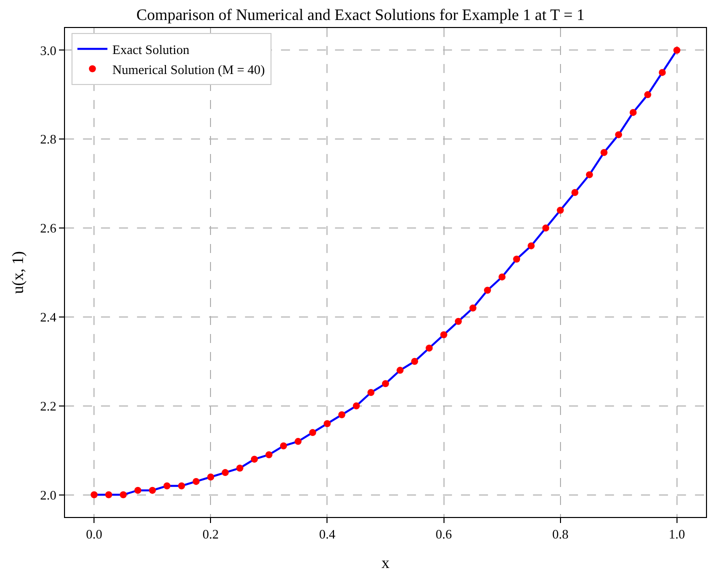 Image resolution: width=721 pixels, height=572 pixels. Describe the element at coordinates (327, 534) in the screenshot. I see `x-tick-label: 0.4` at that location.